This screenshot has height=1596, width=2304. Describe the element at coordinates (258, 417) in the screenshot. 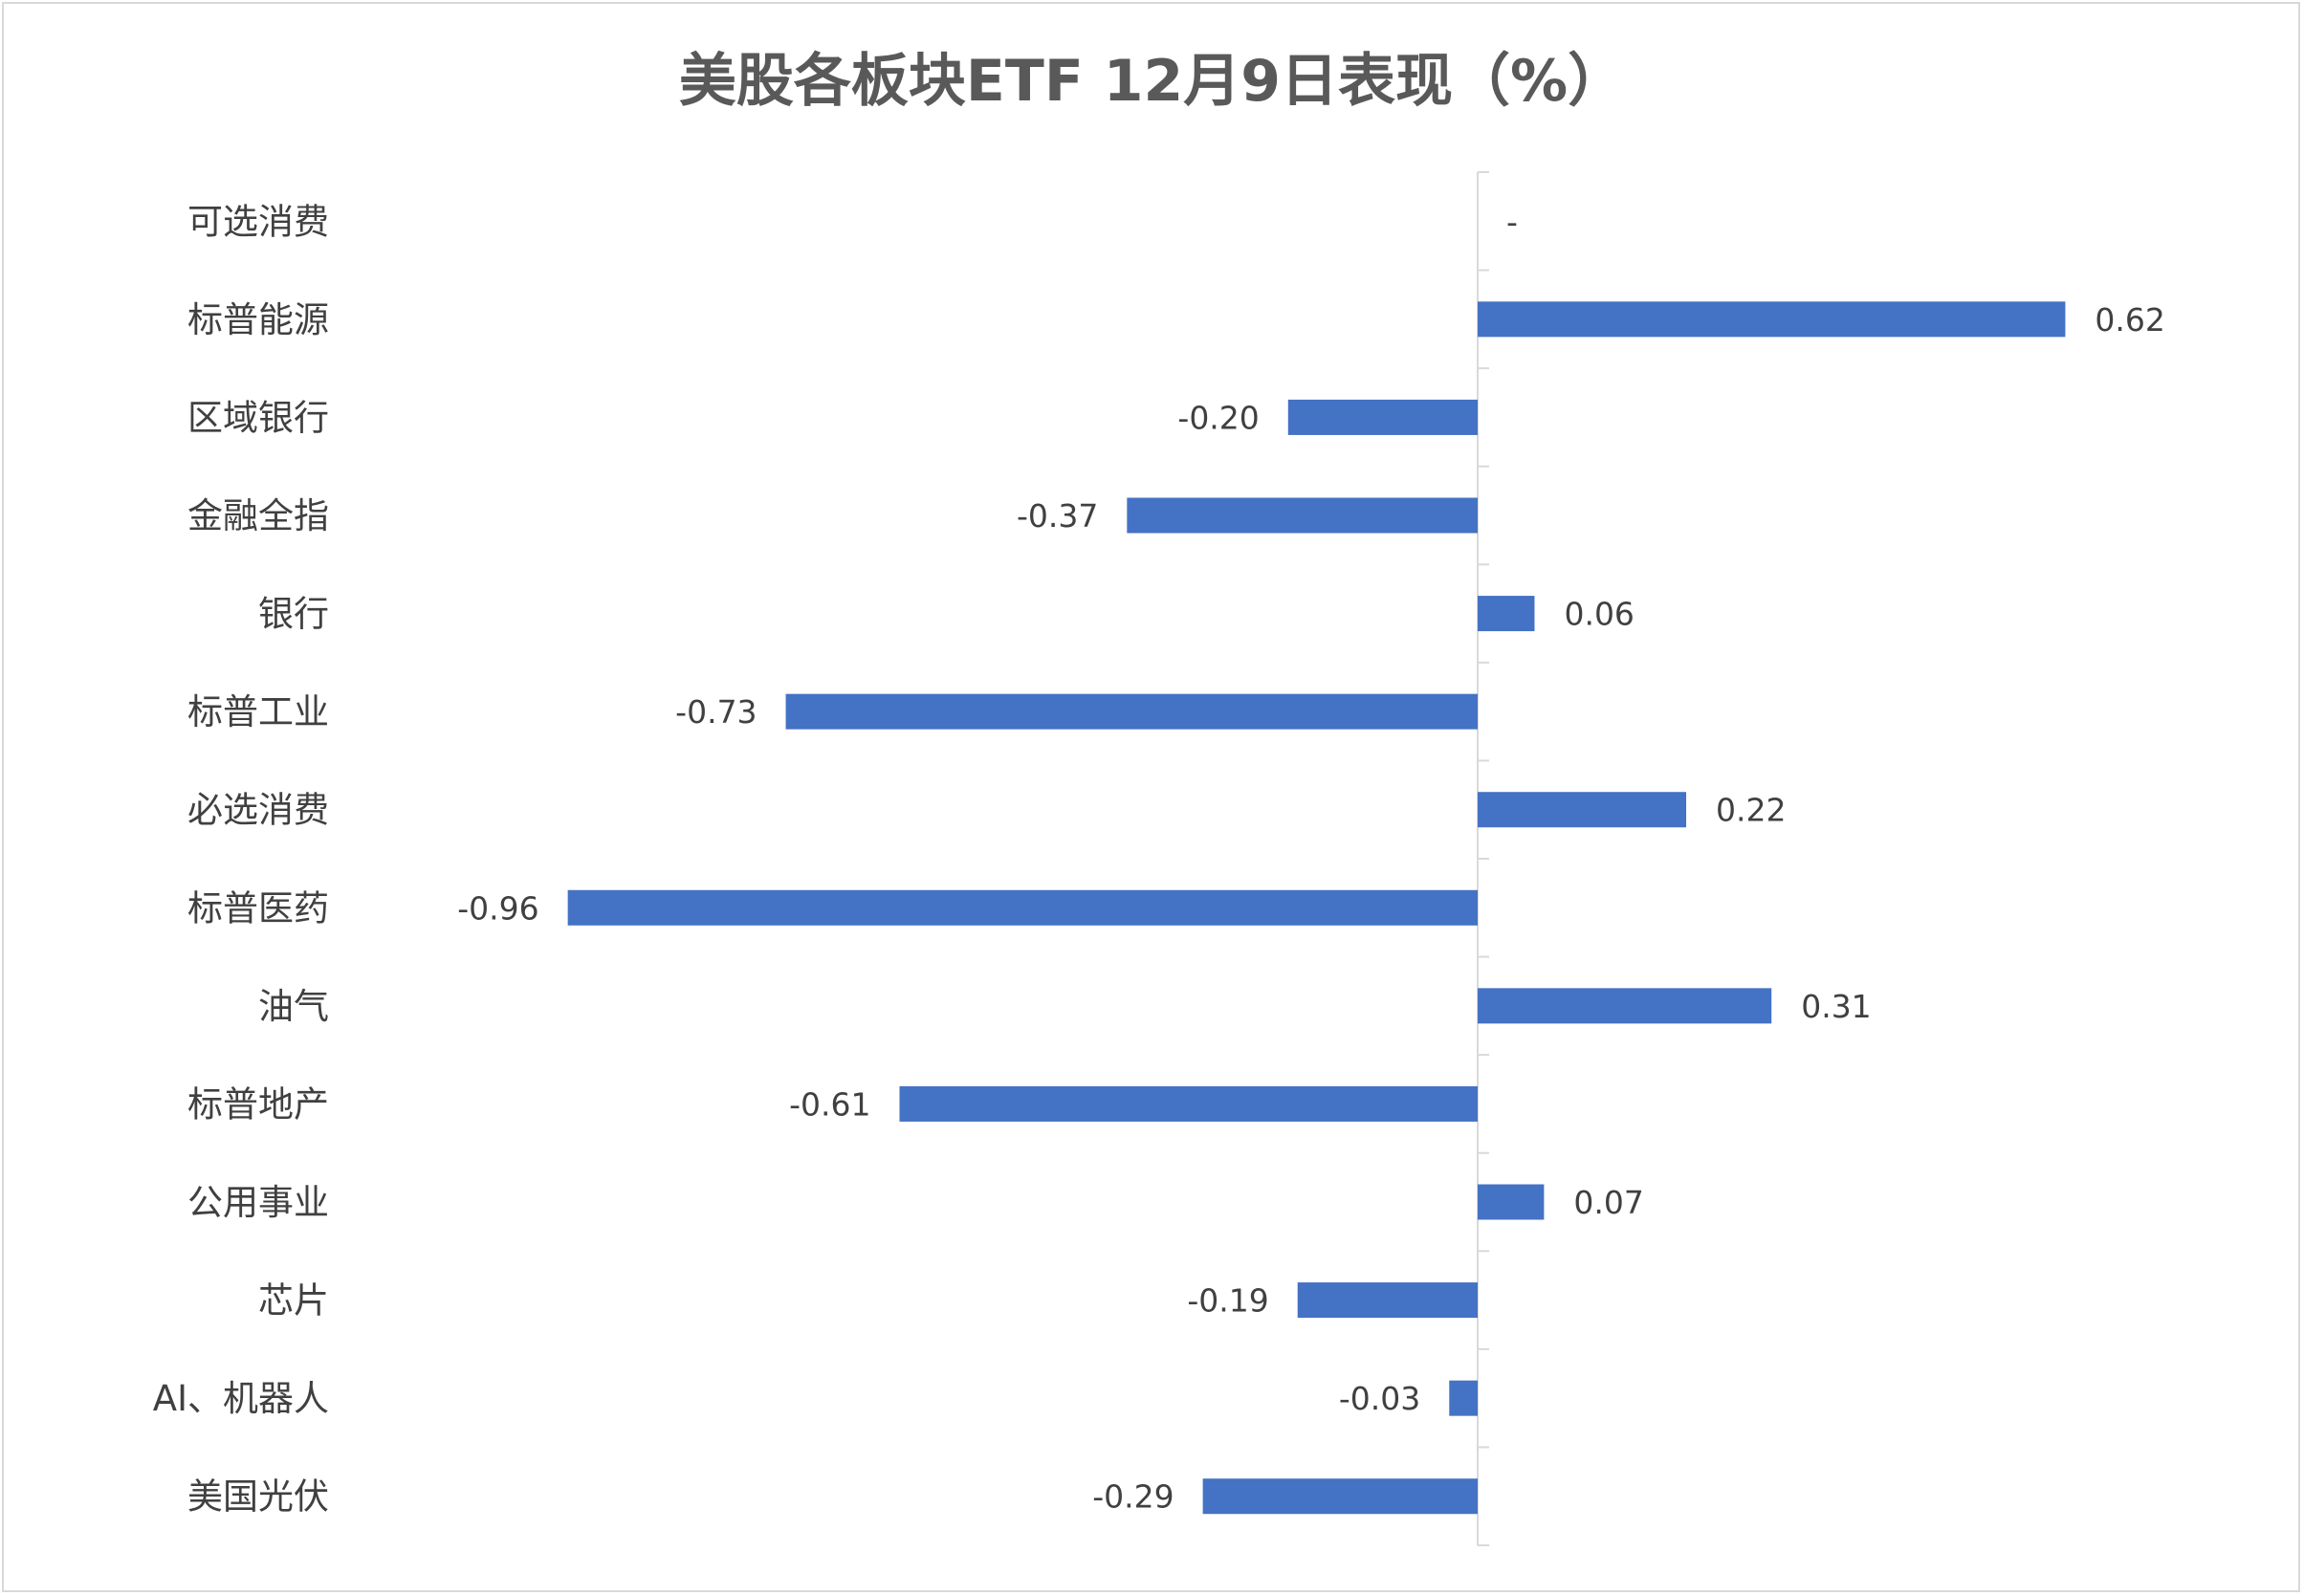

I see `category-label: 区域银行` at that location.